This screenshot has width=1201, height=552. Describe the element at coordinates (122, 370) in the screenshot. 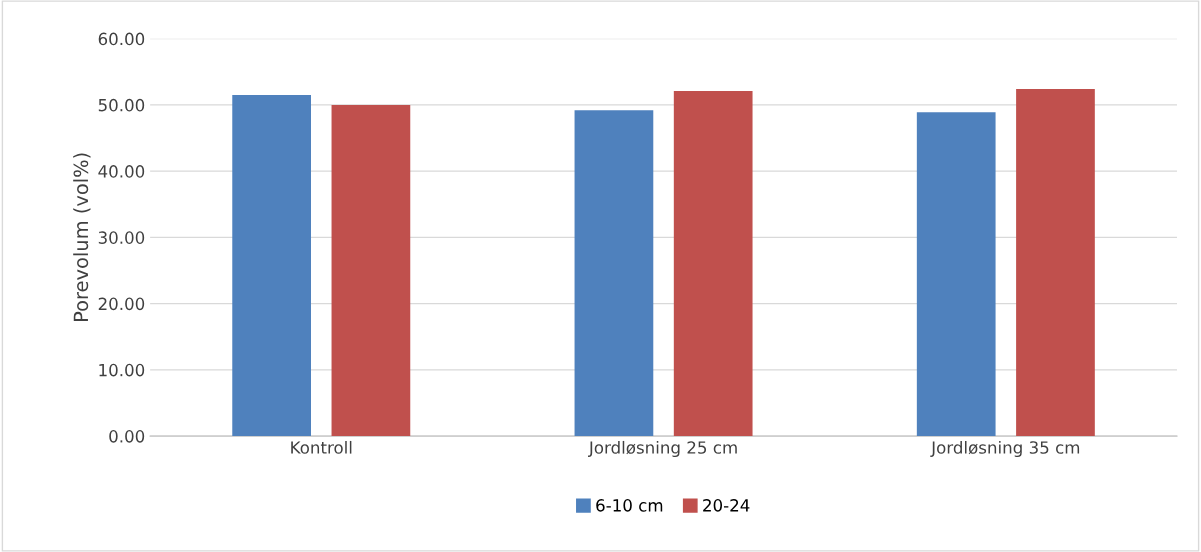

I see `y-tick-label: 10.00` at that location.